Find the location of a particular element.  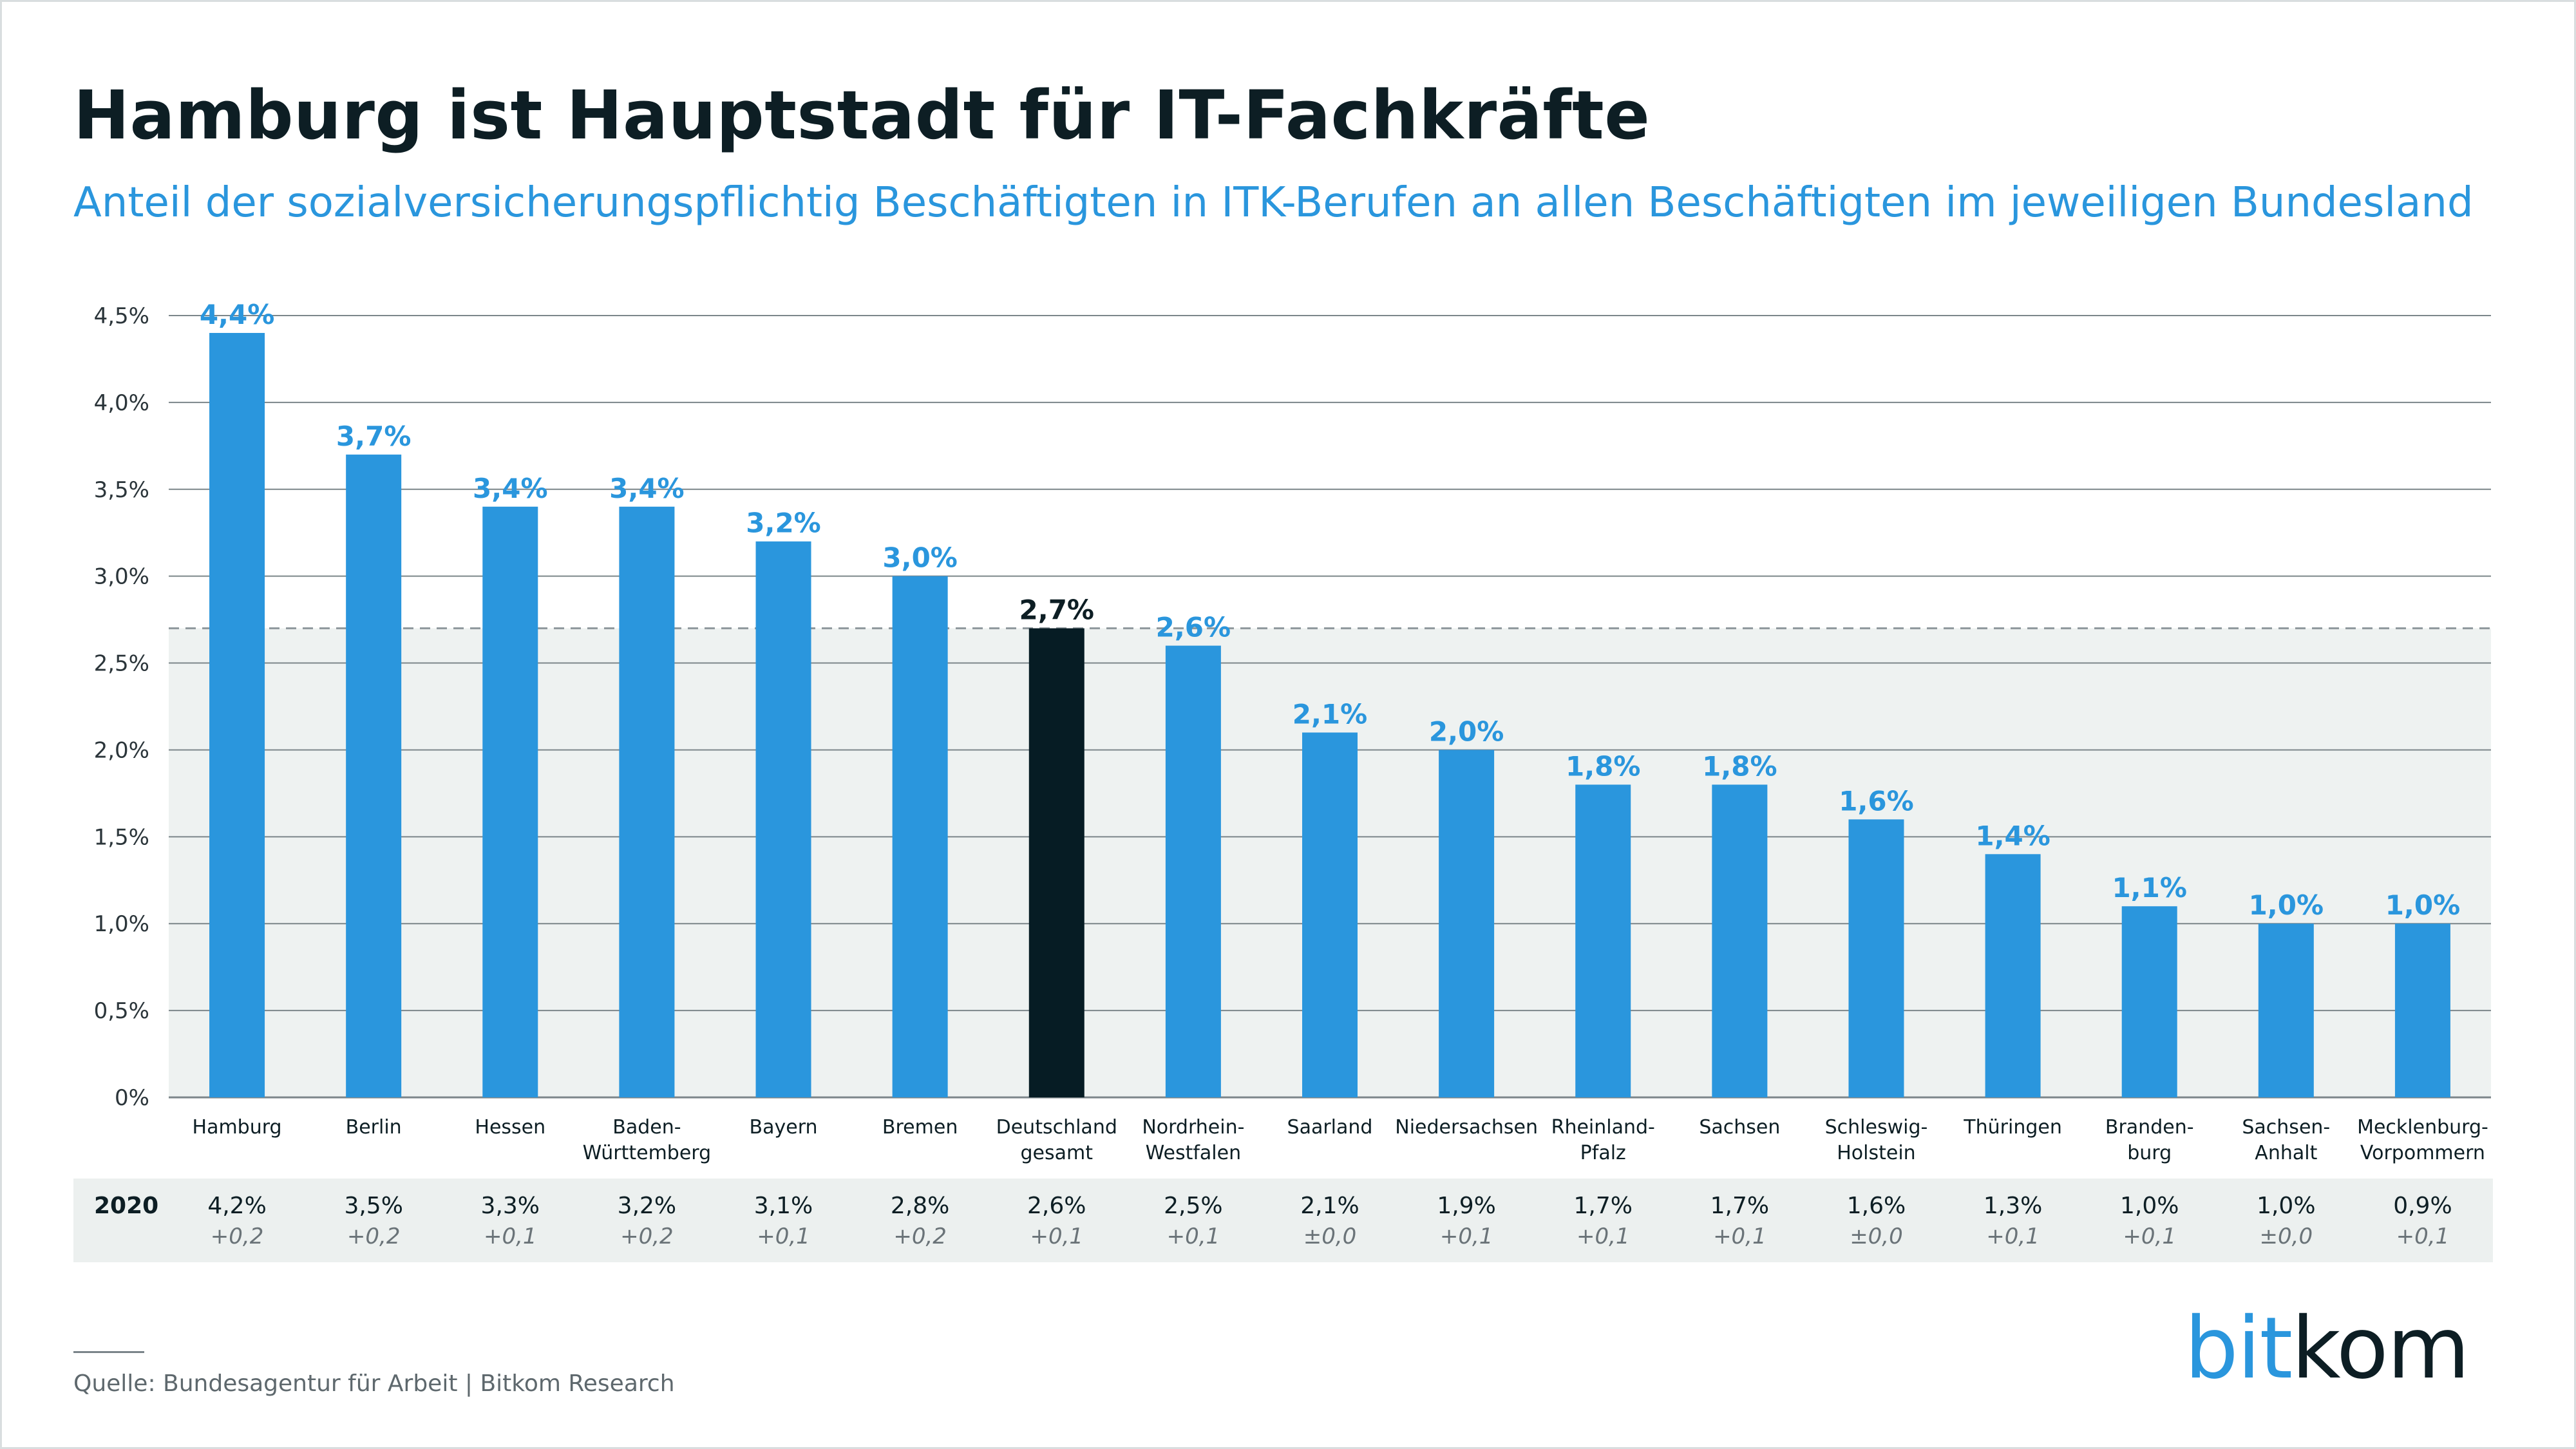

comparison-value: 3,2% is located at coordinates (647, 1206).